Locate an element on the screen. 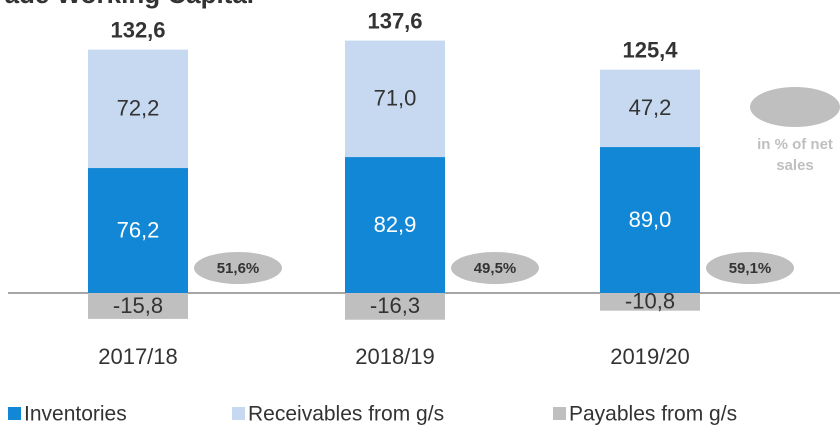 Image resolution: width=840 pixels, height=436 pixels. annotation: in % of net is located at coordinates (795, 144).